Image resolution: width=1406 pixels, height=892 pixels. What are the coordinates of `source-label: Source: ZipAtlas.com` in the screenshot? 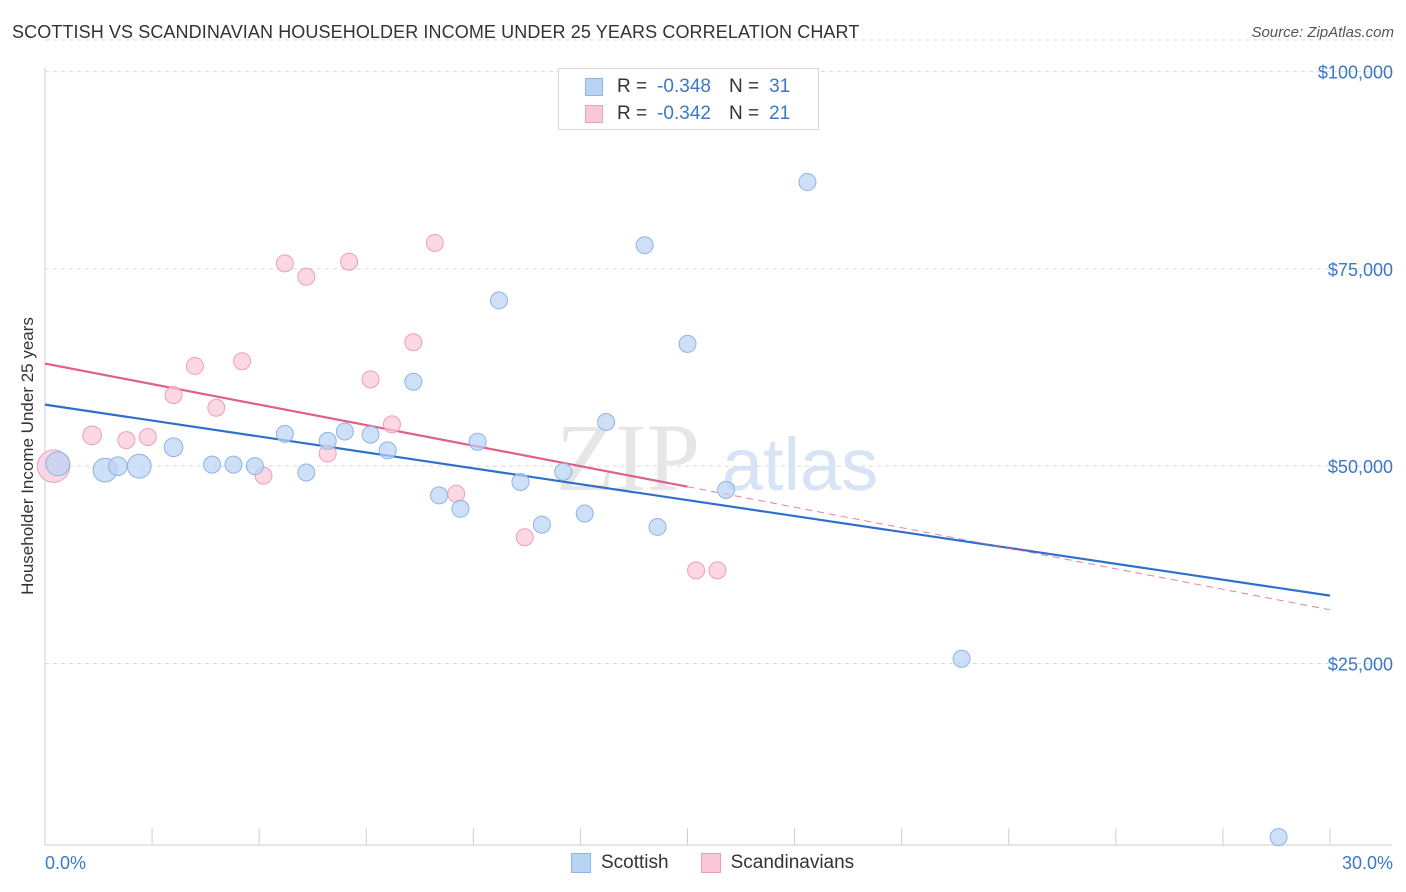 It's located at (1322, 32).